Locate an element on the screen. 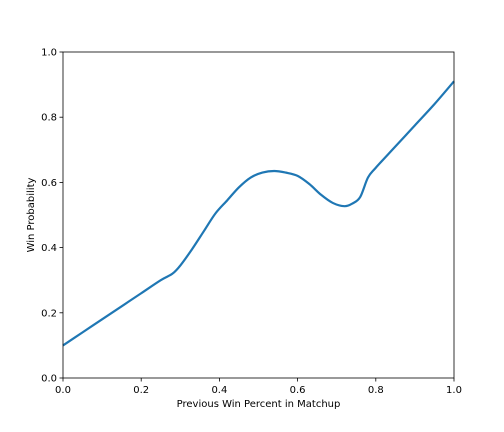 The width and height of the screenshot is (504, 432). y-tick-label: 0.2 is located at coordinates (49, 313).